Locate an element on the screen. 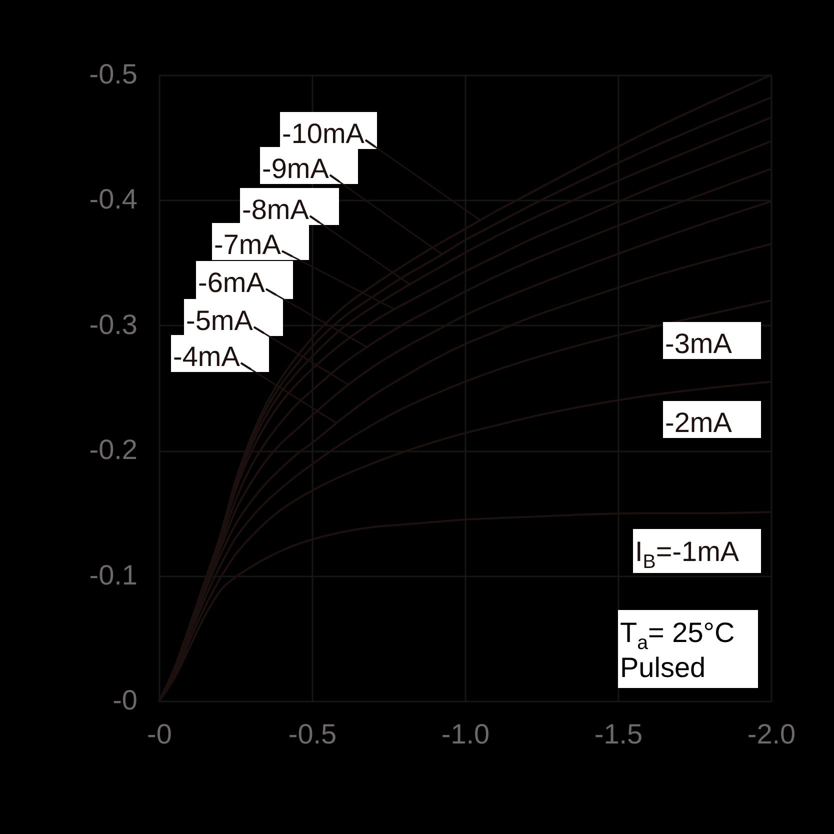 This screenshot has width=834, height=834. legend-label: -5mA is located at coordinates (220, 320).